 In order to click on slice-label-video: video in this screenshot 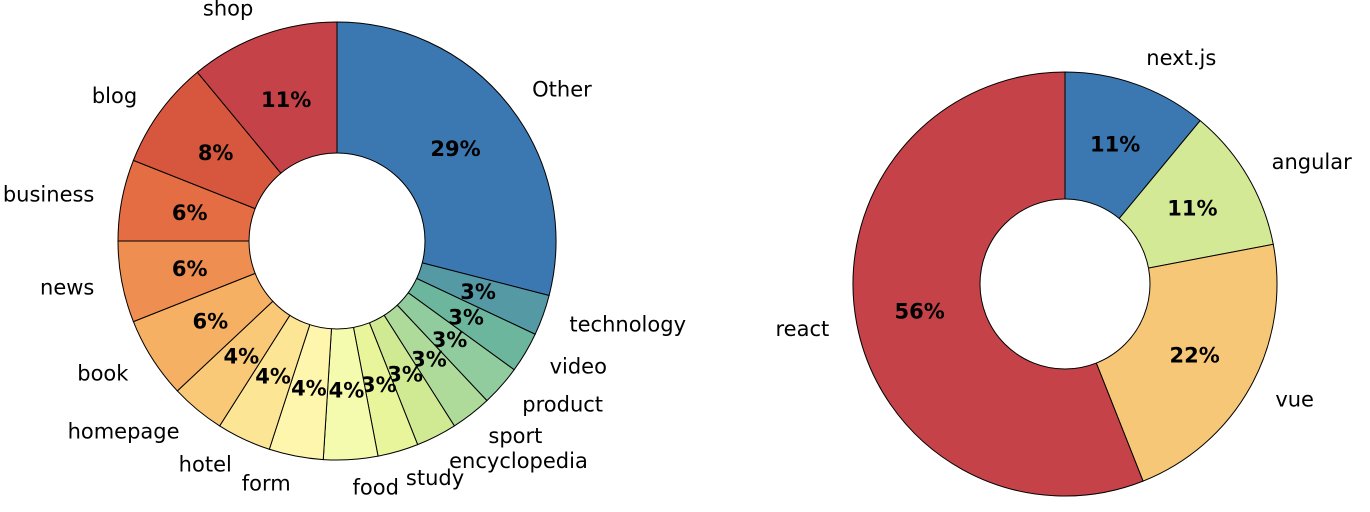, I will do `click(578, 367)`.